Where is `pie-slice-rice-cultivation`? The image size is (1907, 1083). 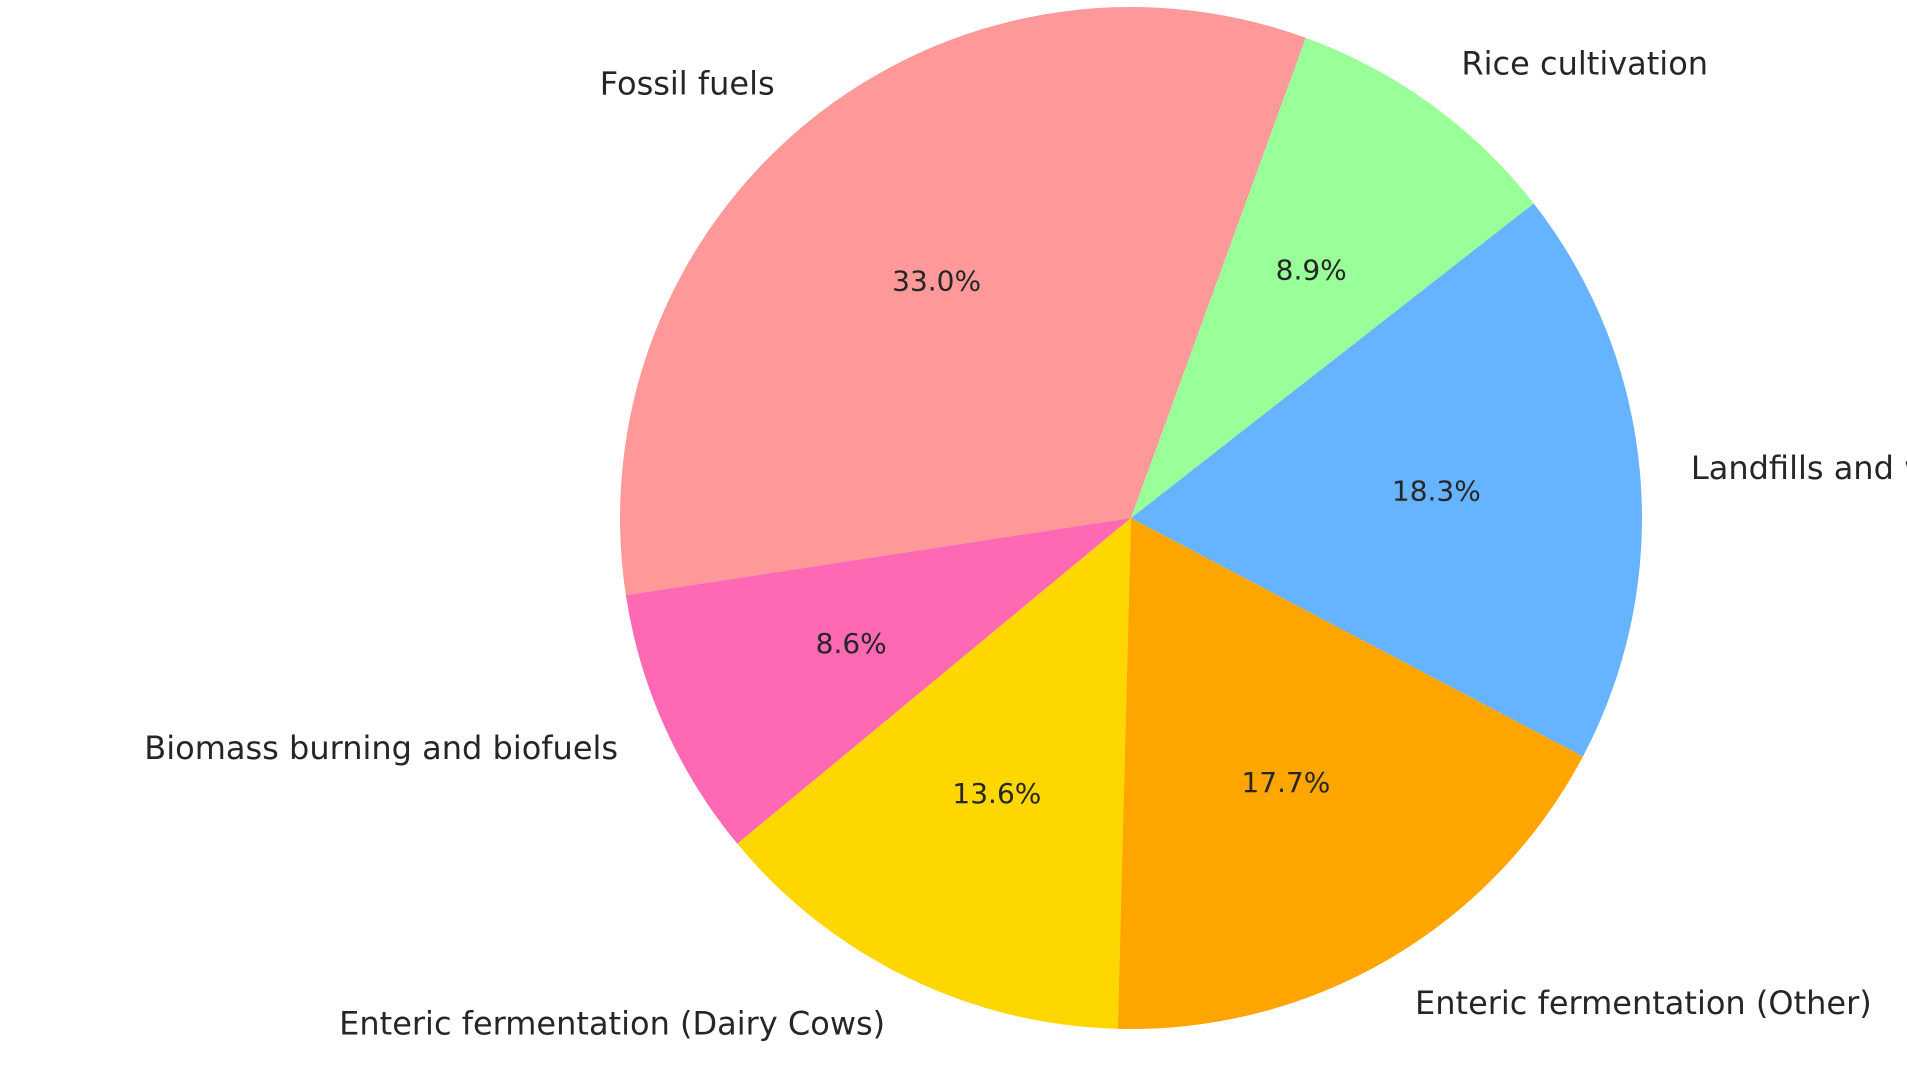 pie-slice-rice-cultivation is located at coordinates (1332, 277).